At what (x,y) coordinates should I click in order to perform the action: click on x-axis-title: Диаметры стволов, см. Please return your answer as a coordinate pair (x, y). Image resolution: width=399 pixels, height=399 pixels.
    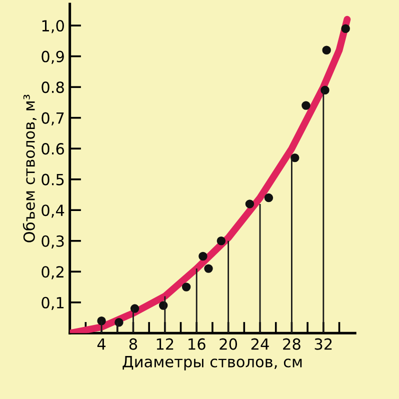
    Looking at the image, I should click on (212, 363).